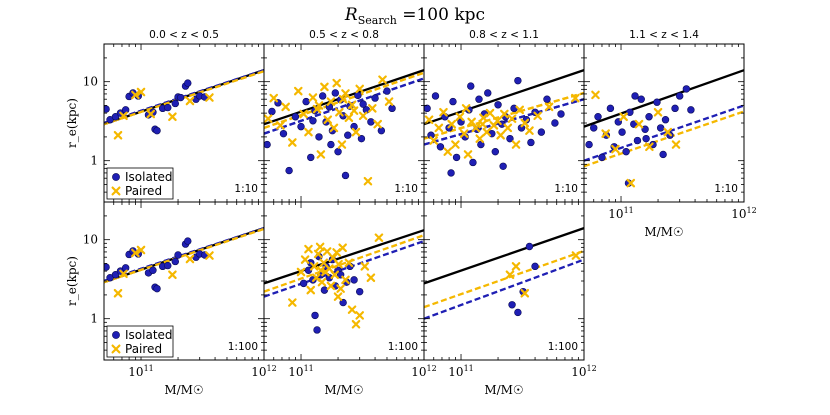 The height and width of the screenshot is (415, 830). I want to click on figure-title: RSearch =100 kpc, so click(414, 16).